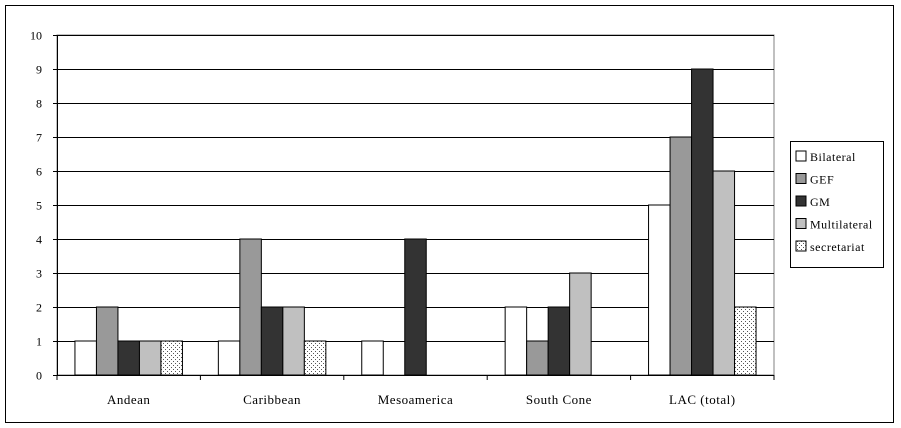 The image size is (901, 428). What do you see at coordinates (801, 223) in the screenshot?
I see `legend-swatch-multilateral` at bounding box center [801, 223].